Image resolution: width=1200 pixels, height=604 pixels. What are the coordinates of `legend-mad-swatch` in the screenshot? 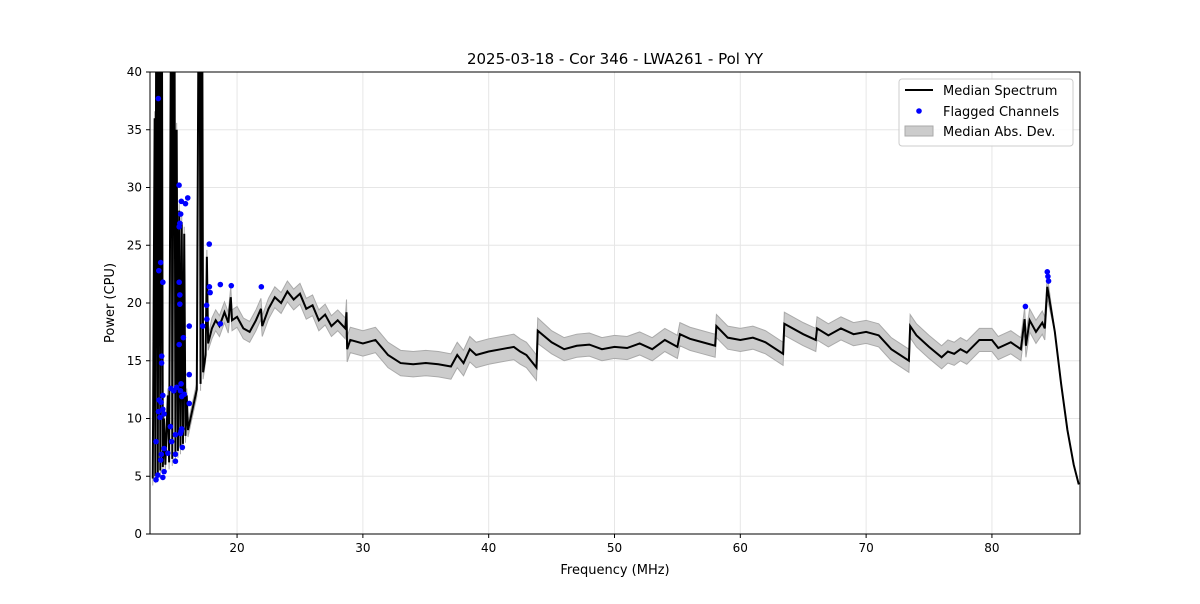 It's located at (919, 131).